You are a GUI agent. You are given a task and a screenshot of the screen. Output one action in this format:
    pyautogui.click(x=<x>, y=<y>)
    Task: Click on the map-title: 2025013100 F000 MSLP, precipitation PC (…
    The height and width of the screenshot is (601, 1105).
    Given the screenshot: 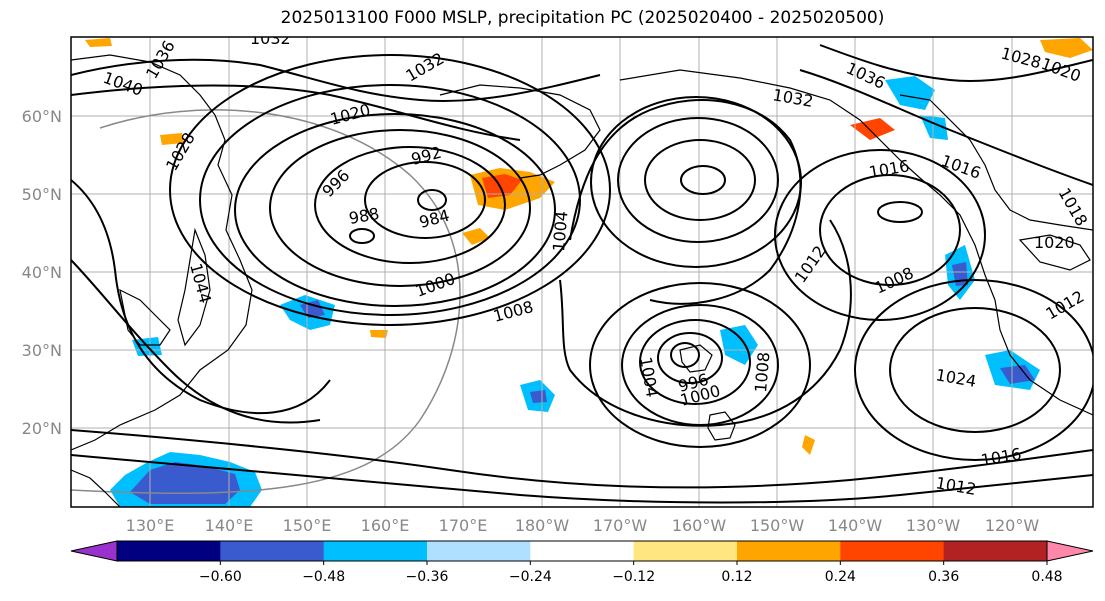 What is the action you would take?
    pyautogui.click(x=582, y=18)
    